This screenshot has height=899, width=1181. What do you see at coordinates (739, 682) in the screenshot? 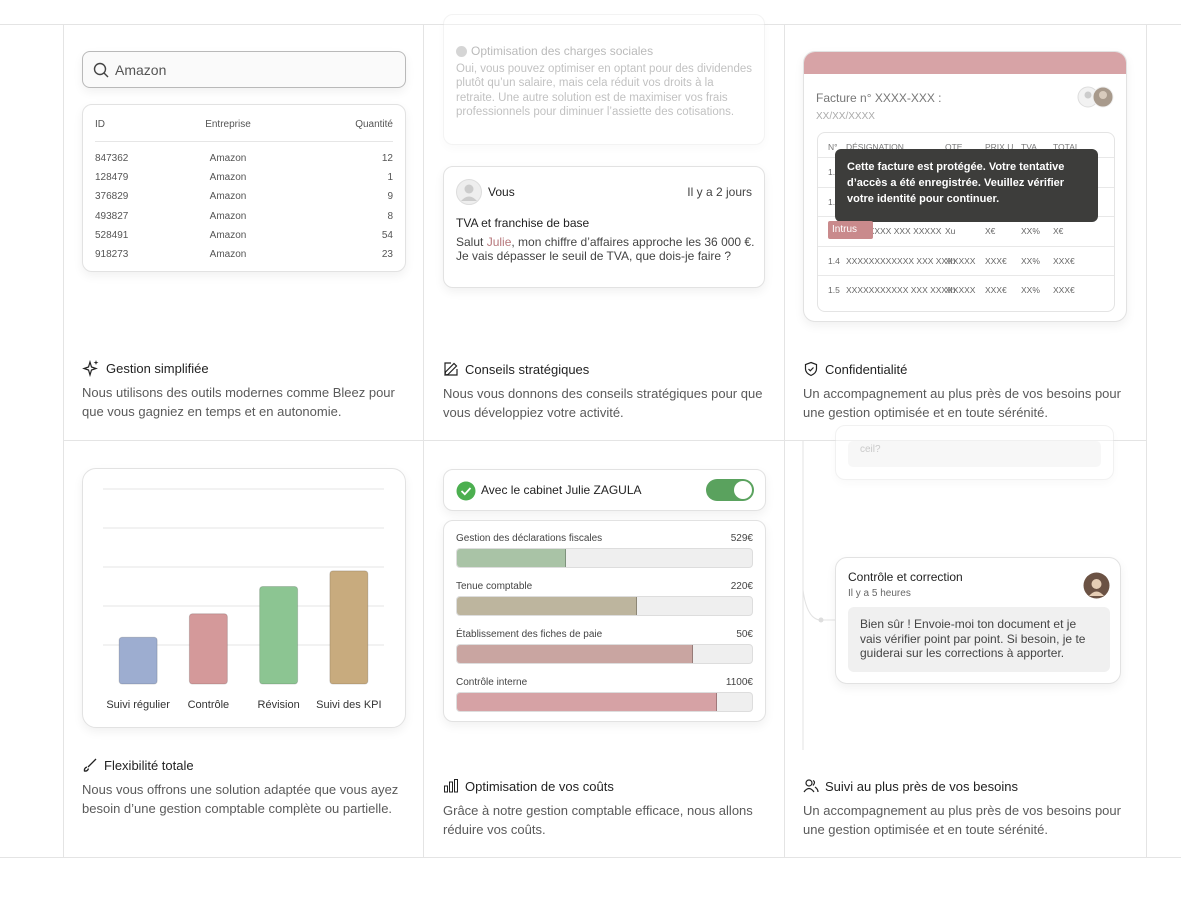
I see `cost-amount: 1100€` at bounding box center [739, 682].